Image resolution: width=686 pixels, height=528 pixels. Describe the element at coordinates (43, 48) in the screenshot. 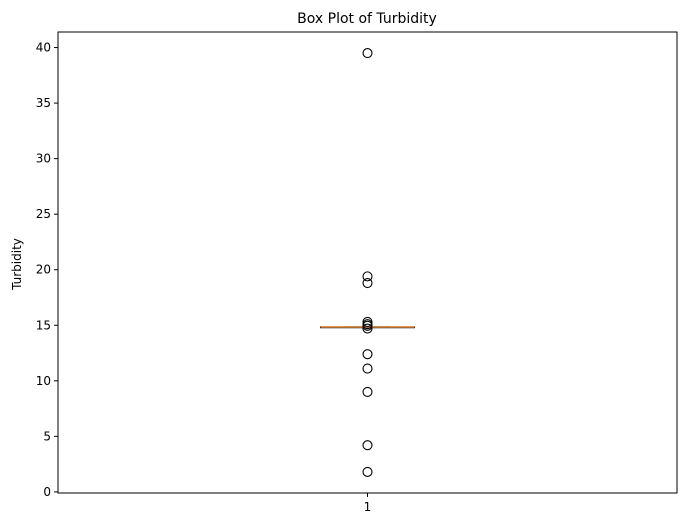

I see `y-tick-label: 40` at that location.